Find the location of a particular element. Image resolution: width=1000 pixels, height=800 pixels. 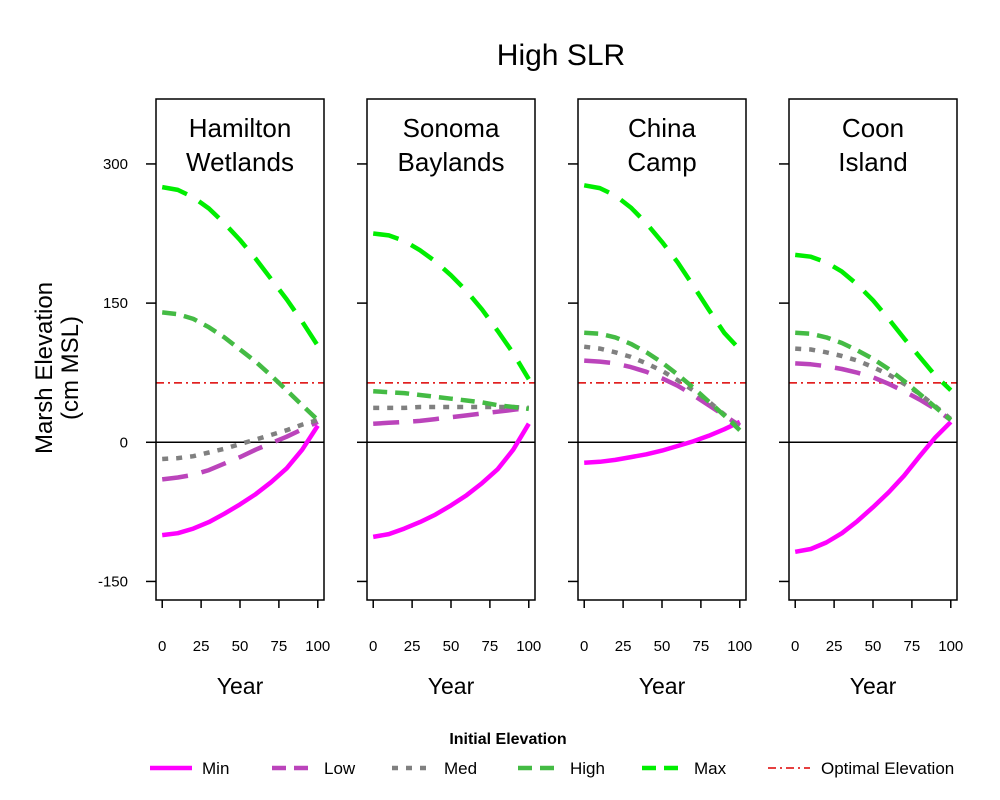

panel-title-line: Baylands is located at coordinates (451, 162).